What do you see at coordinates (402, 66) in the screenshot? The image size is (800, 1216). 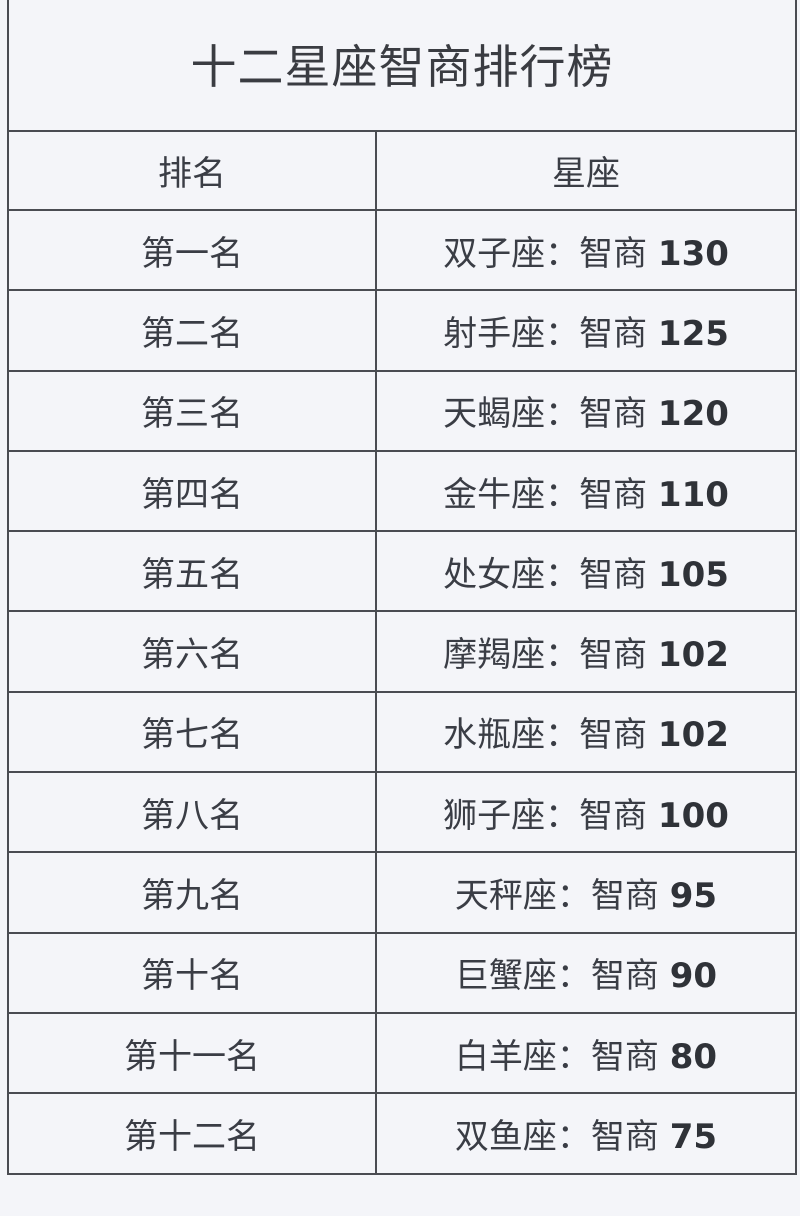 I see `page-title: 十二星座智商排行榜` at bounding box center [402, 66].